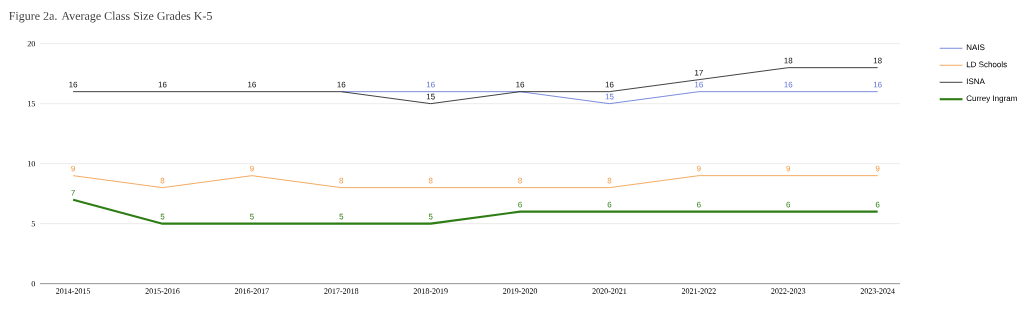 The width and height of the screenshot is (1024, 313). Describe the element at coordinates (33, 223) in the screenshot. I see `y-tick-label: 5` at that location.